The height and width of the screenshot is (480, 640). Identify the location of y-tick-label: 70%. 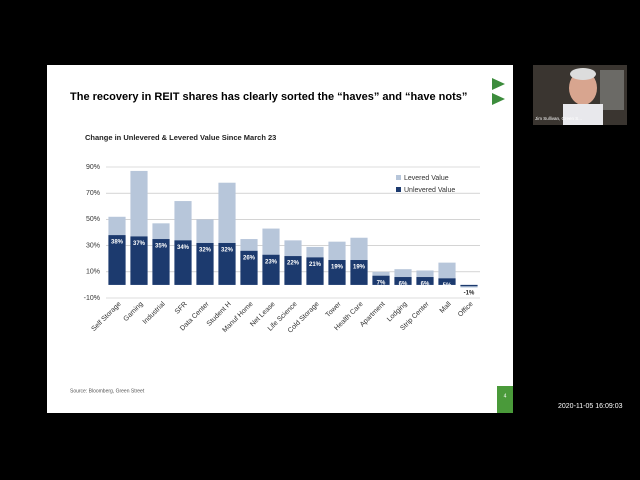
(93, 193).